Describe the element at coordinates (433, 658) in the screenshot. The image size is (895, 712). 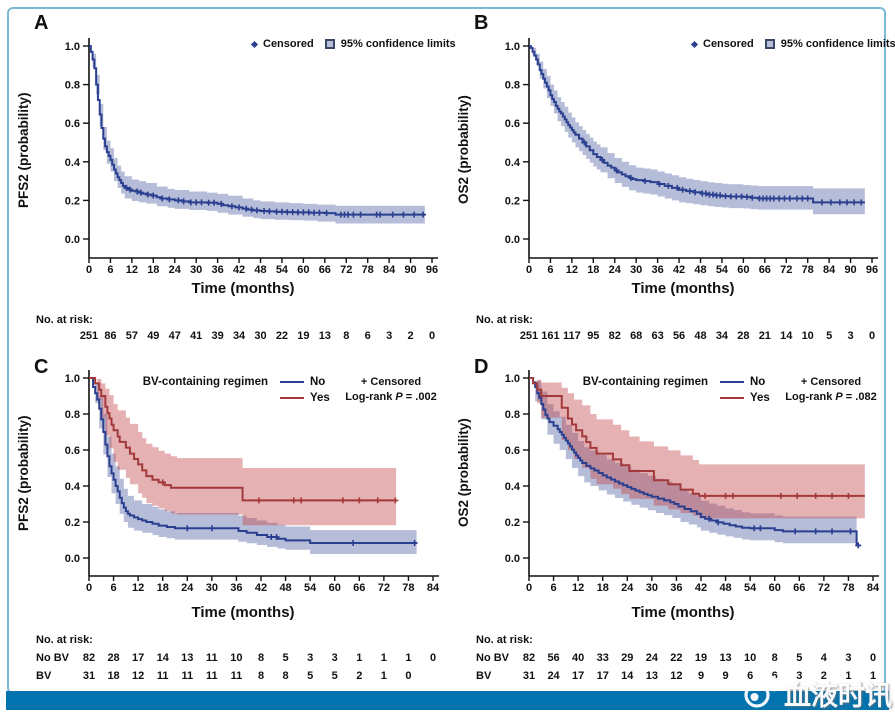
I see `at-risk-value: 0` at that location.